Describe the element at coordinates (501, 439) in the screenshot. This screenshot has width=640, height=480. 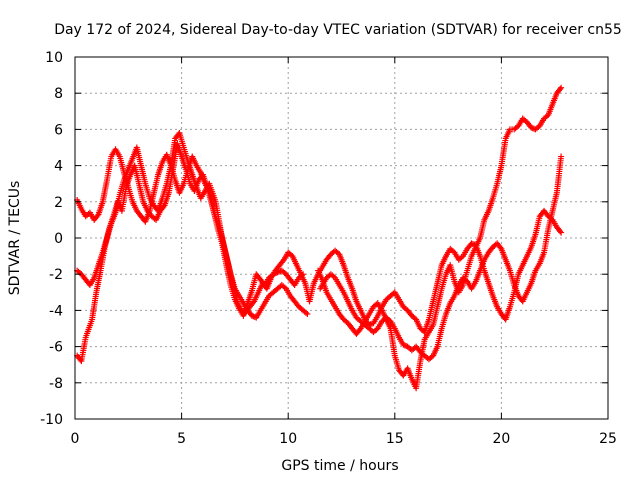
I see `x-tick-label: 20` at that location.